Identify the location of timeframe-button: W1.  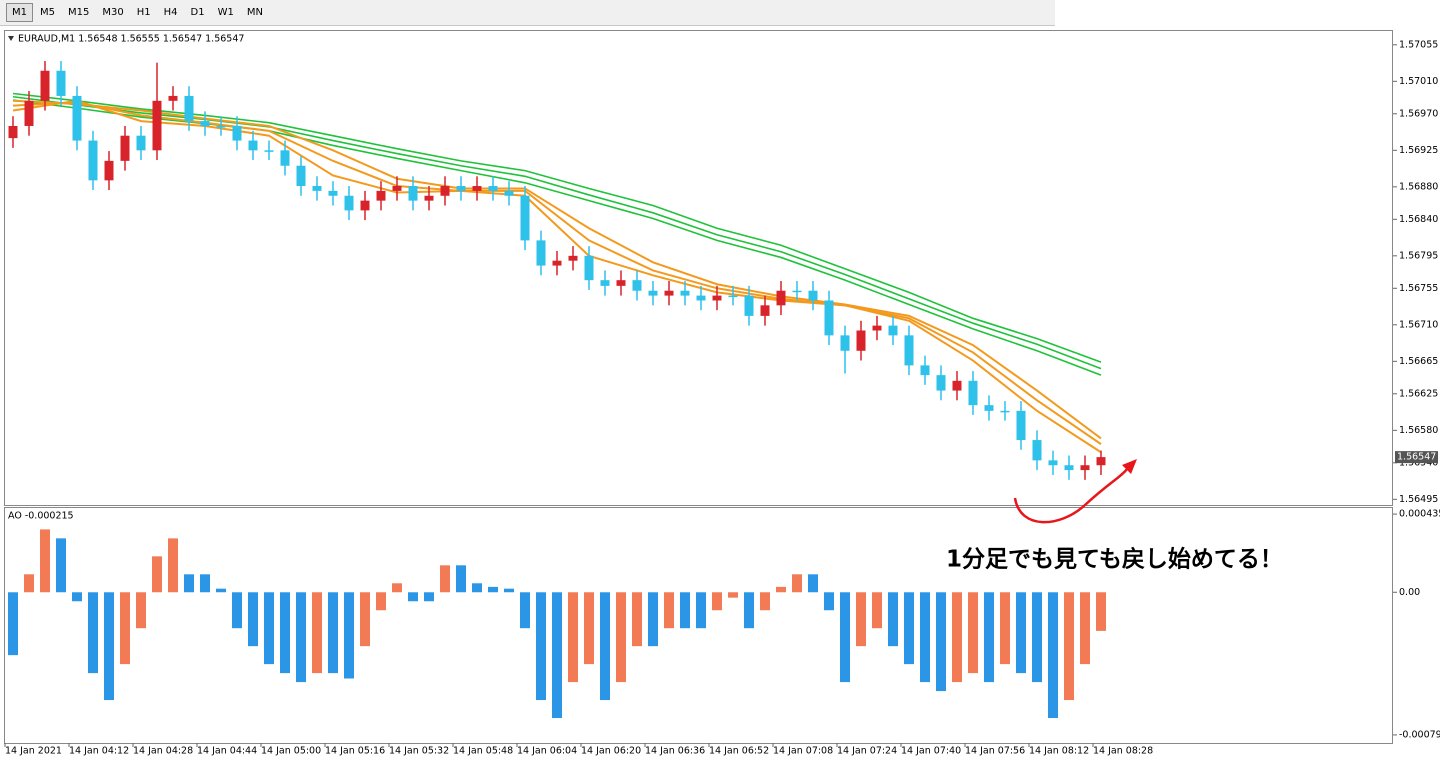
(225, 12).